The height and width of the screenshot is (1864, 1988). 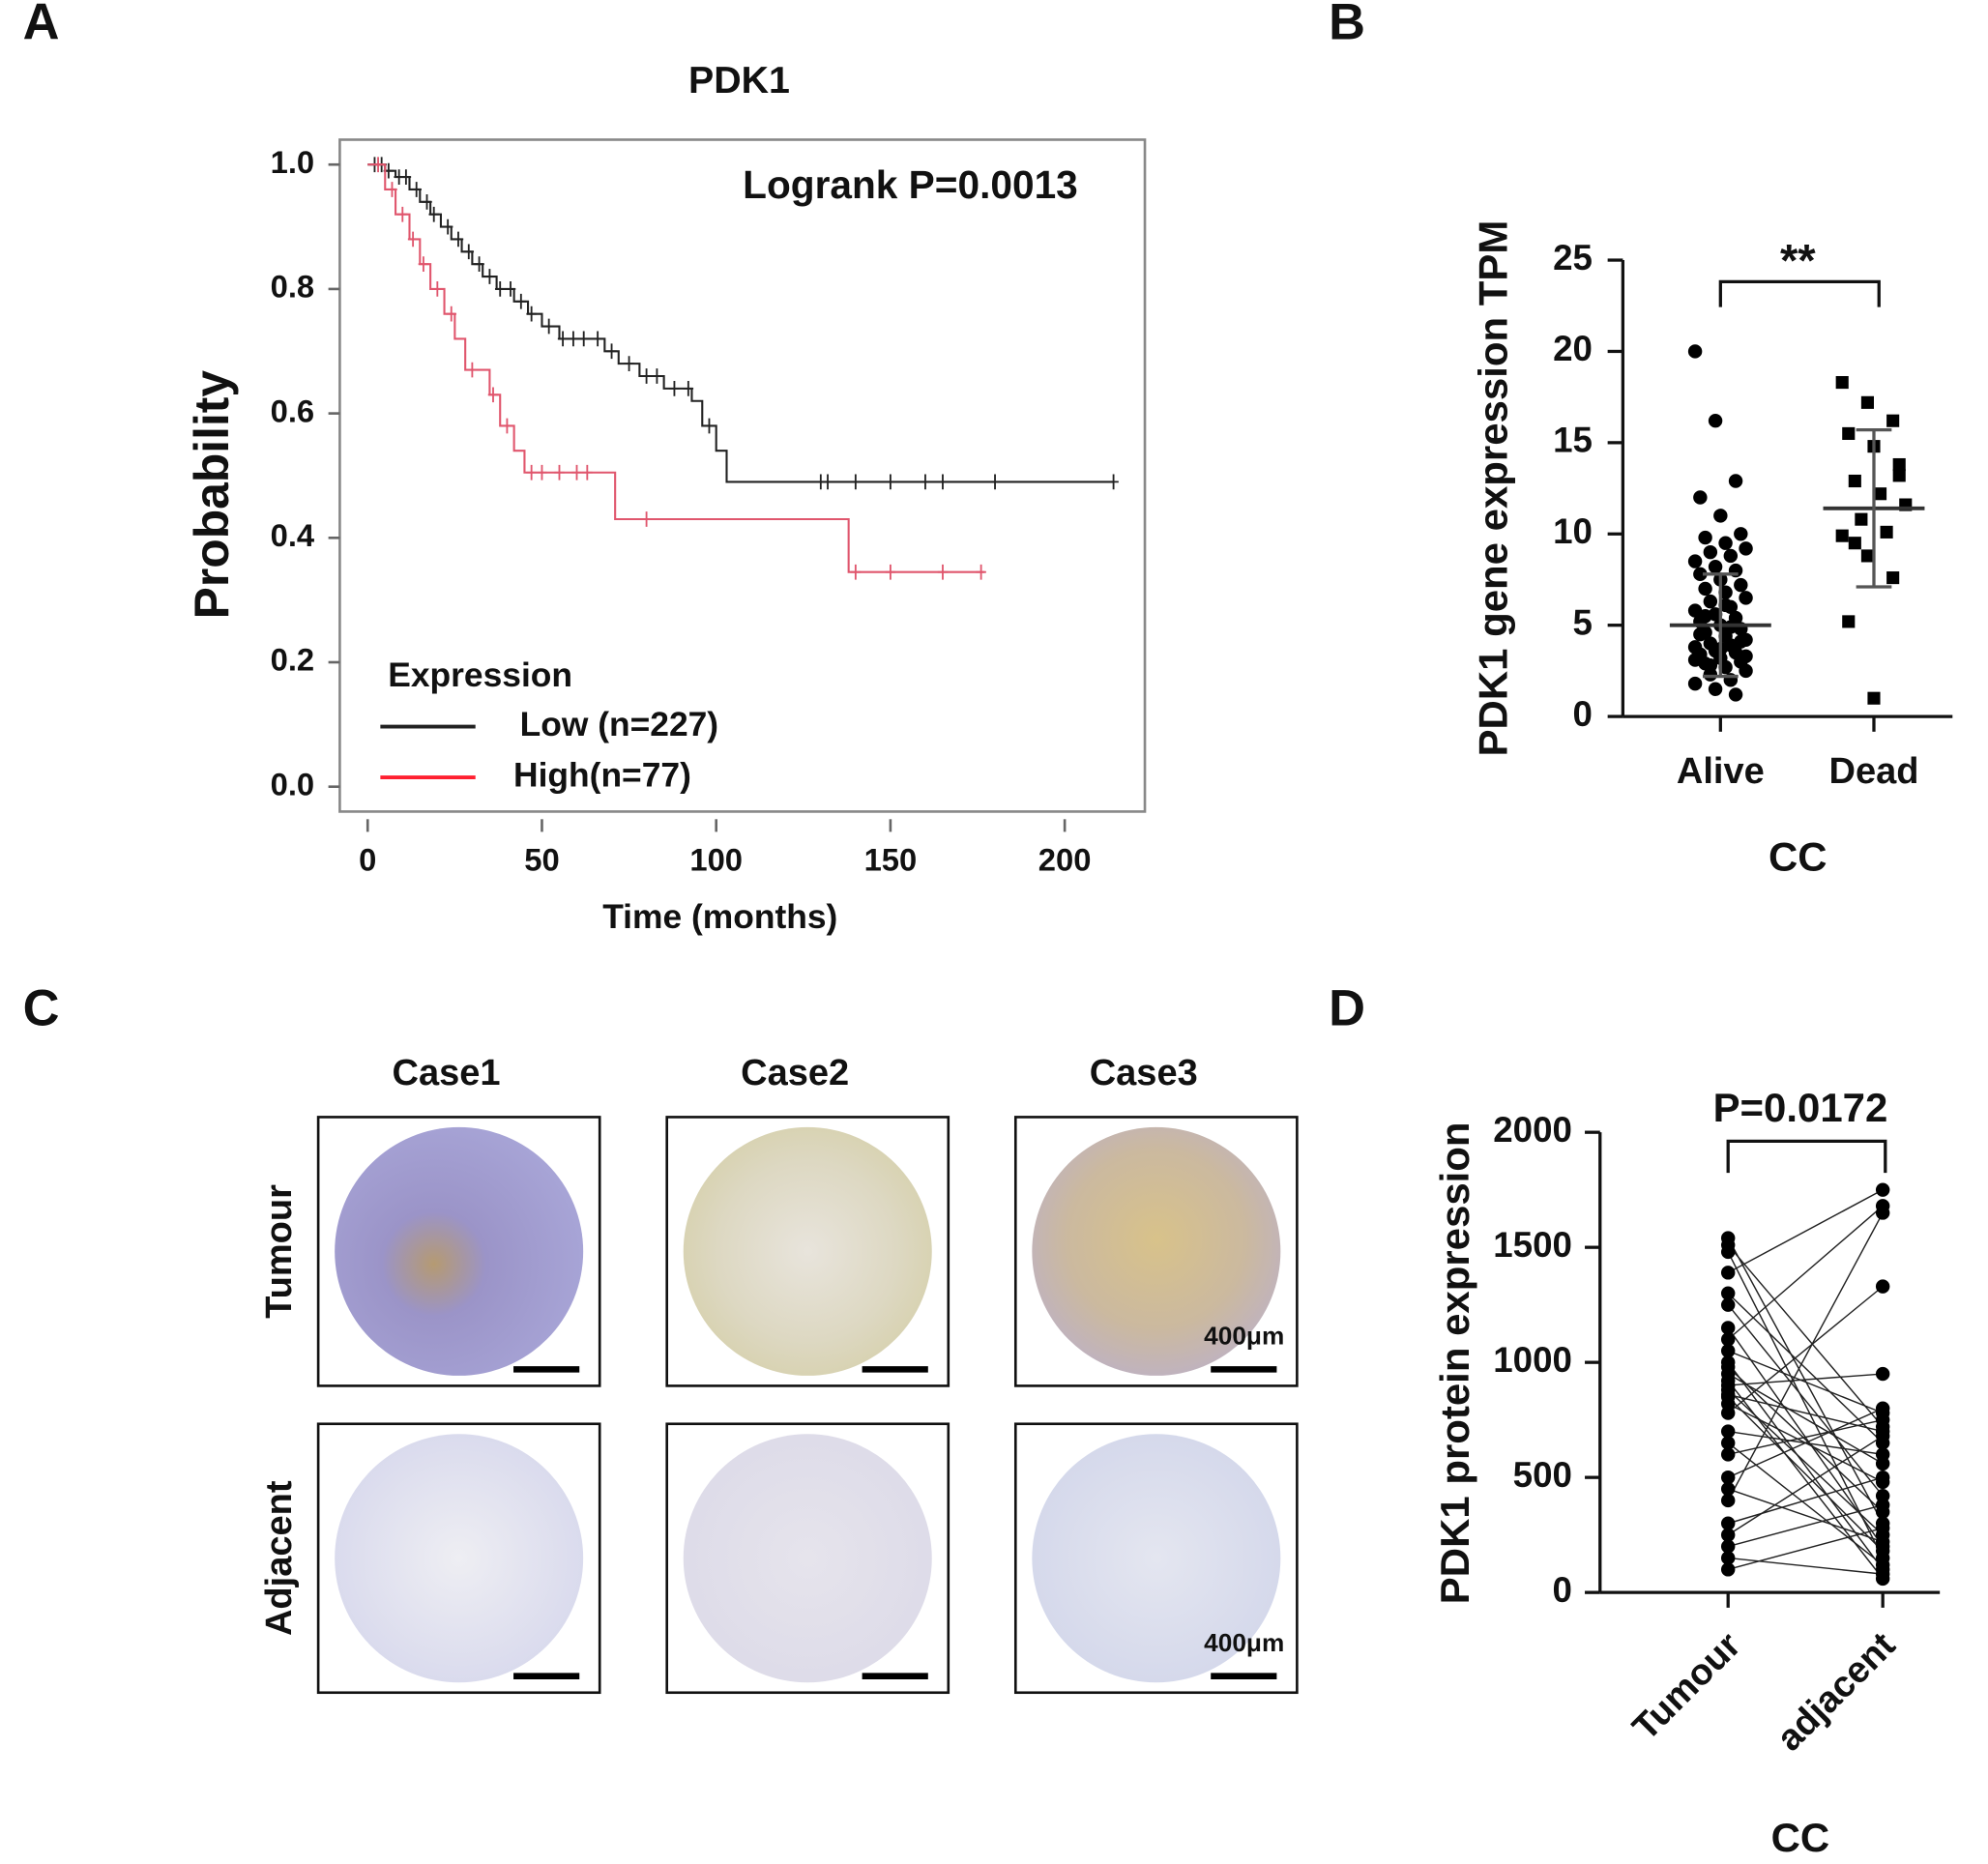 What do you see at coordinates (602, 774) in the screenshot?
I see `legend-label: High(n=77)` at bounding box center [602, 774].